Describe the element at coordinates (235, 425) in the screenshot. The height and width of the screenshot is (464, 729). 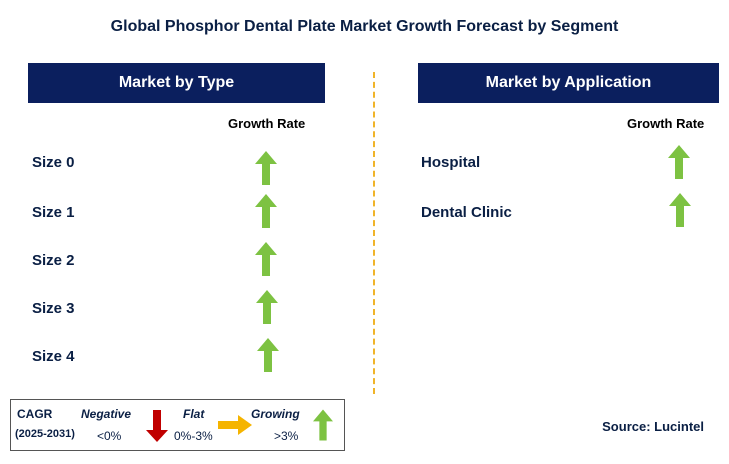
I see `right-arrow-icon` at that location.